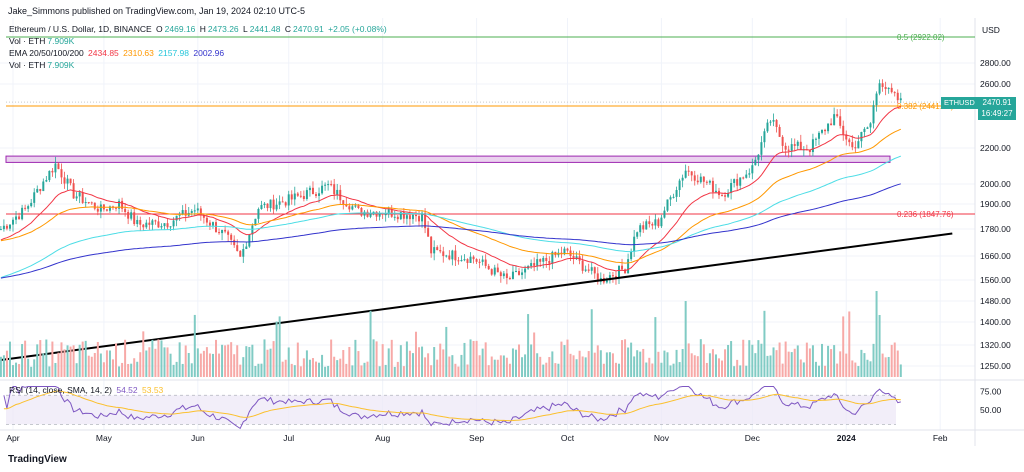 This screenshot has height=472, width=1024. Describe the element at coordinates (86, 390) in the screenshot. I see `rsi-legend: RSI (14, close, SMA, 14, 2) 54.52 53.53` at that location.